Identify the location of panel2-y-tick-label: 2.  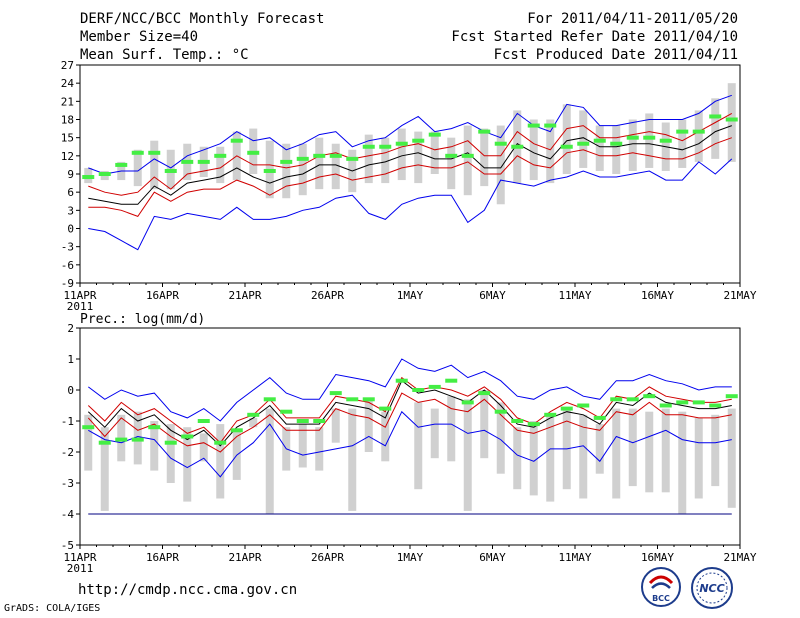
(70, 328).